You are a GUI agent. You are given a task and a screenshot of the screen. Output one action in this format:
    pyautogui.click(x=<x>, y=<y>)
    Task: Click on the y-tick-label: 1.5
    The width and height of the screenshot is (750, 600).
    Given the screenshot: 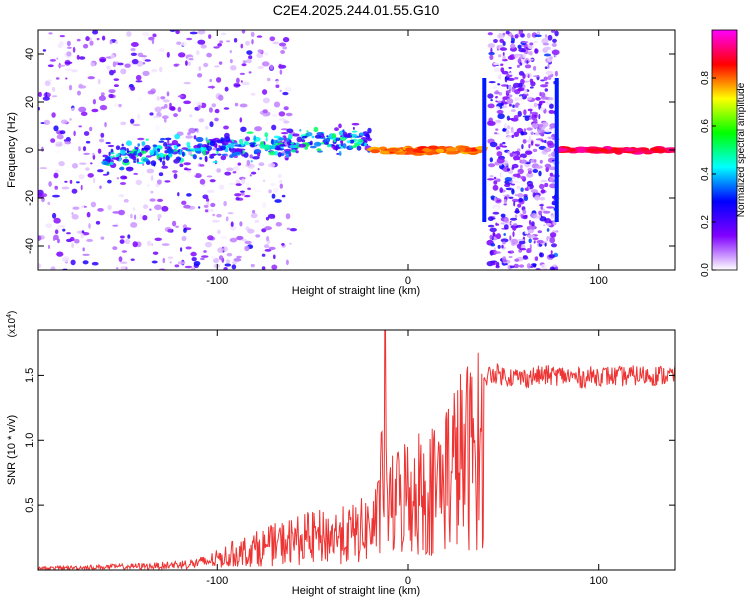 What is the action you would take?
    pyautogui.click(x=30, y=375)
    